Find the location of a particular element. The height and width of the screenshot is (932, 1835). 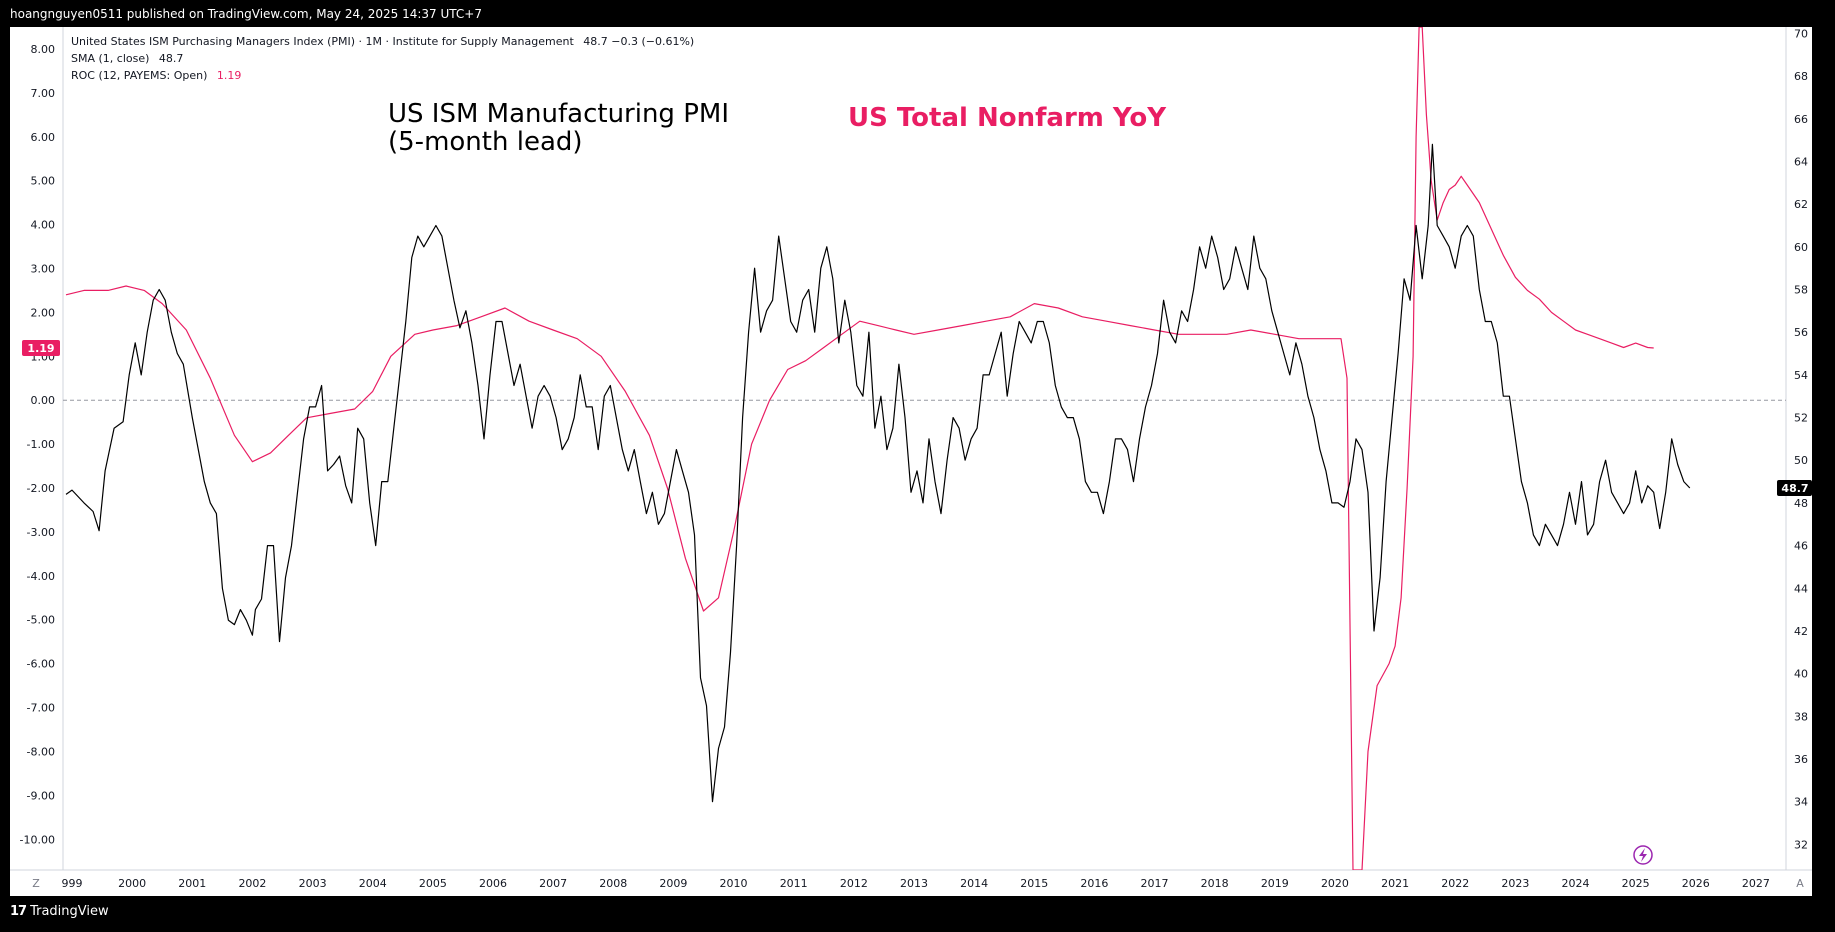

right-axis-tick-label: 42 is located at coordinates (1801, 631).